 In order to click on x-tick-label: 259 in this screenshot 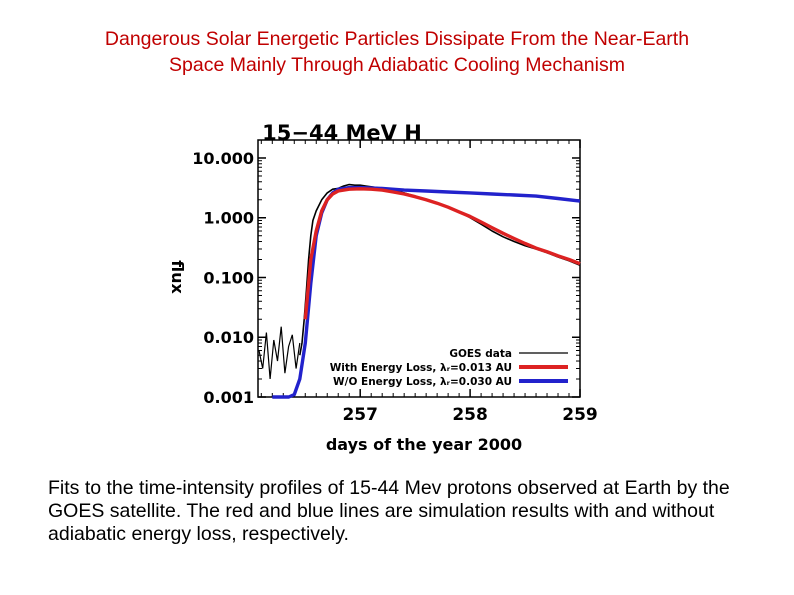, I will do `click(580, 415)`.